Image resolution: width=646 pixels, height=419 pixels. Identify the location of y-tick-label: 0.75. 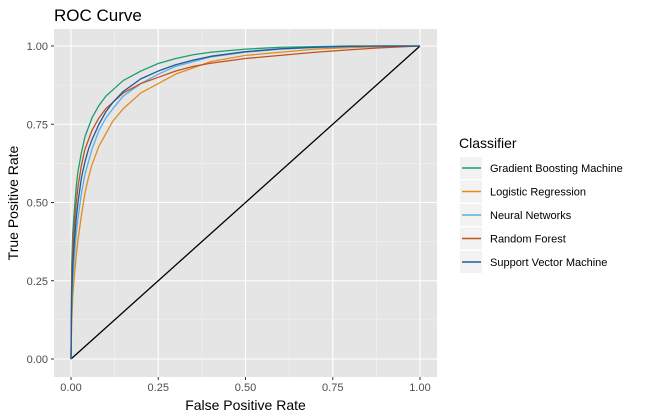
(37, 125).